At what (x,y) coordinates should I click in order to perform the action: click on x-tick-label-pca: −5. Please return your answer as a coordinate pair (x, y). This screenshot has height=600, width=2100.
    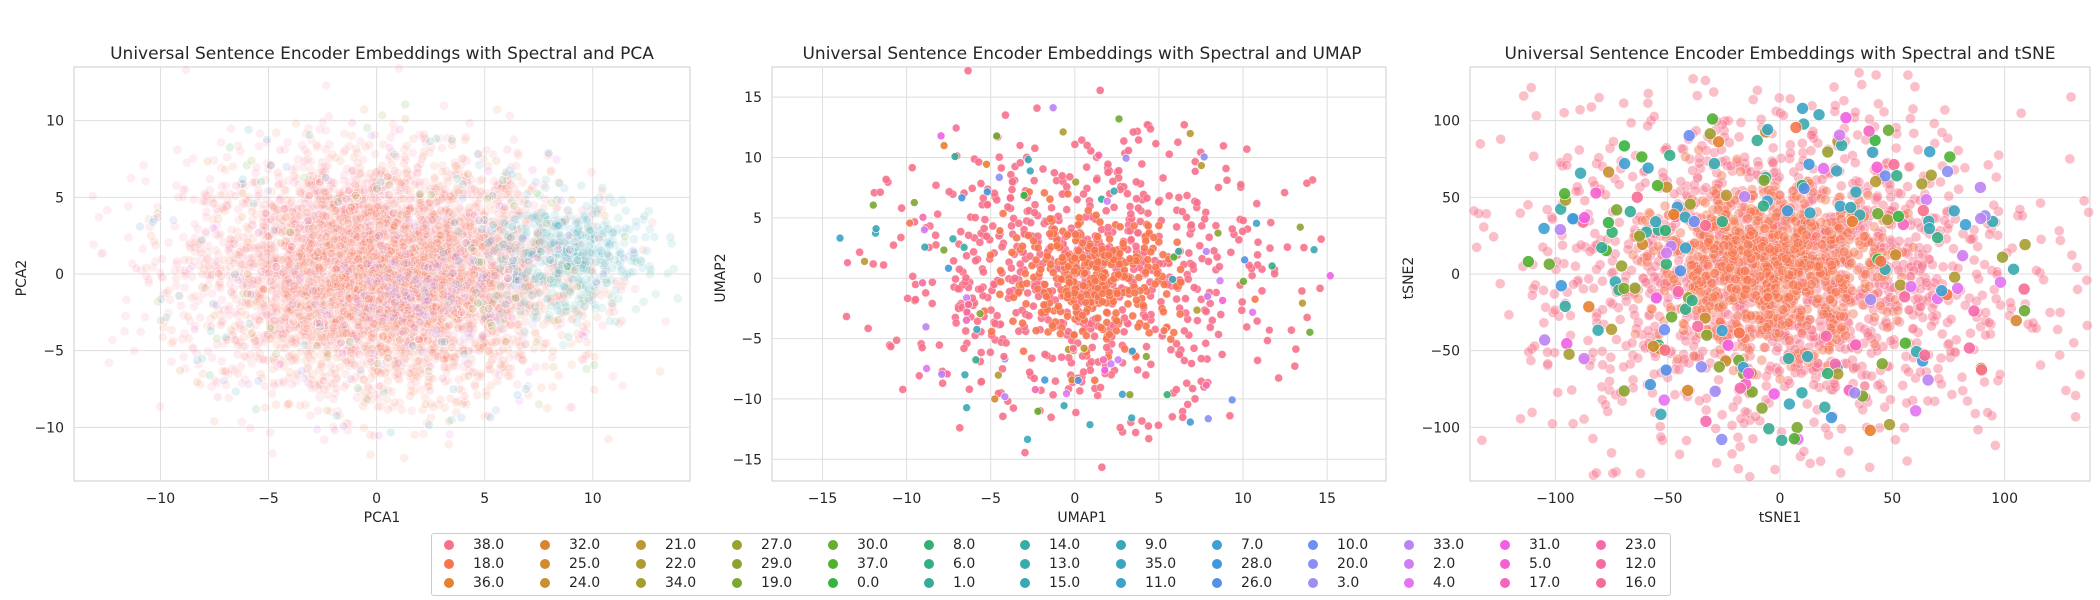
    Looking at the image, I should click on (268, 499).